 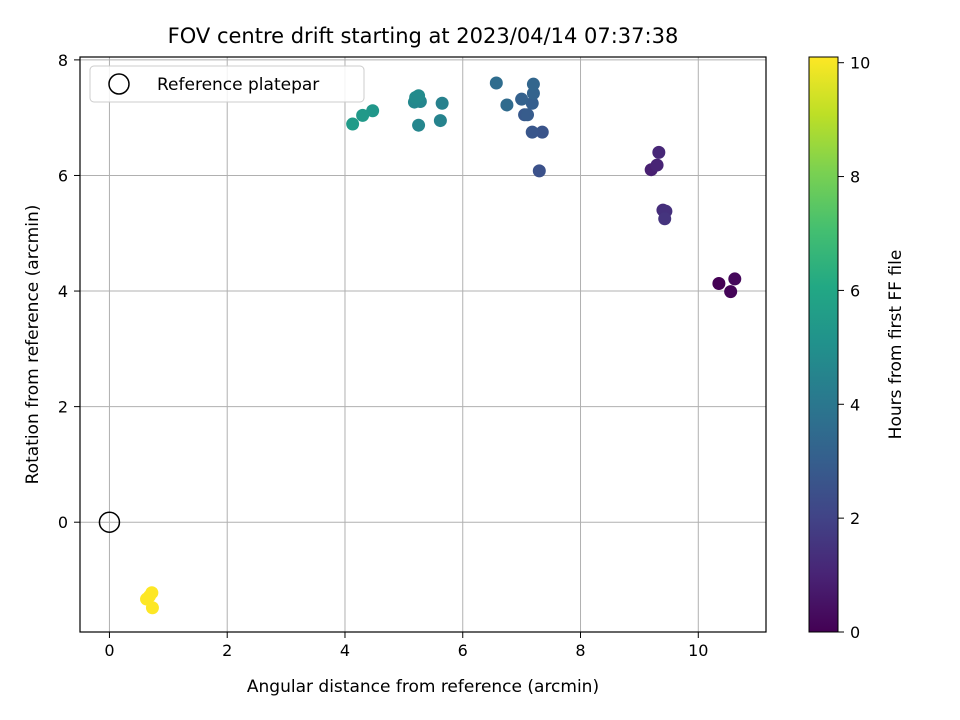 What do you see at coordinates (406, 646) in the screenshot?
I see `x-axis-ticks: 0 2 4 6 8 10` at bounding box center [406, 646].